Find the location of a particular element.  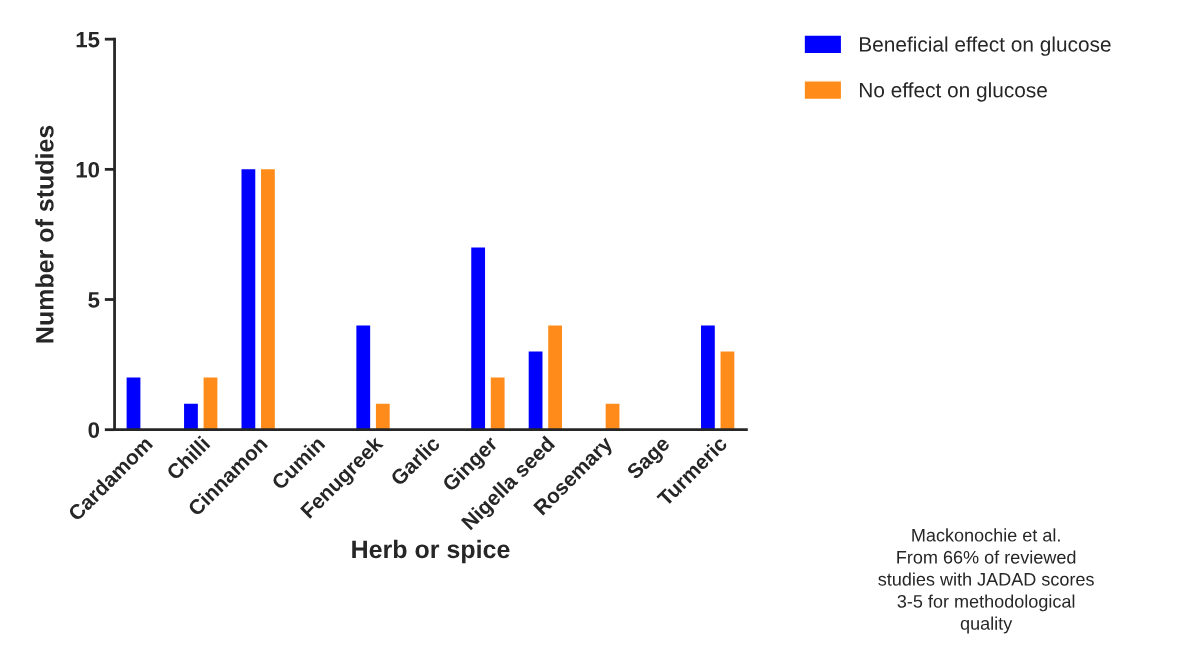

text: Mackonochie et al. From 66% of reviewed studies with JADAD scores 3-5 for methodological quality is located at coordinates (986, 581).